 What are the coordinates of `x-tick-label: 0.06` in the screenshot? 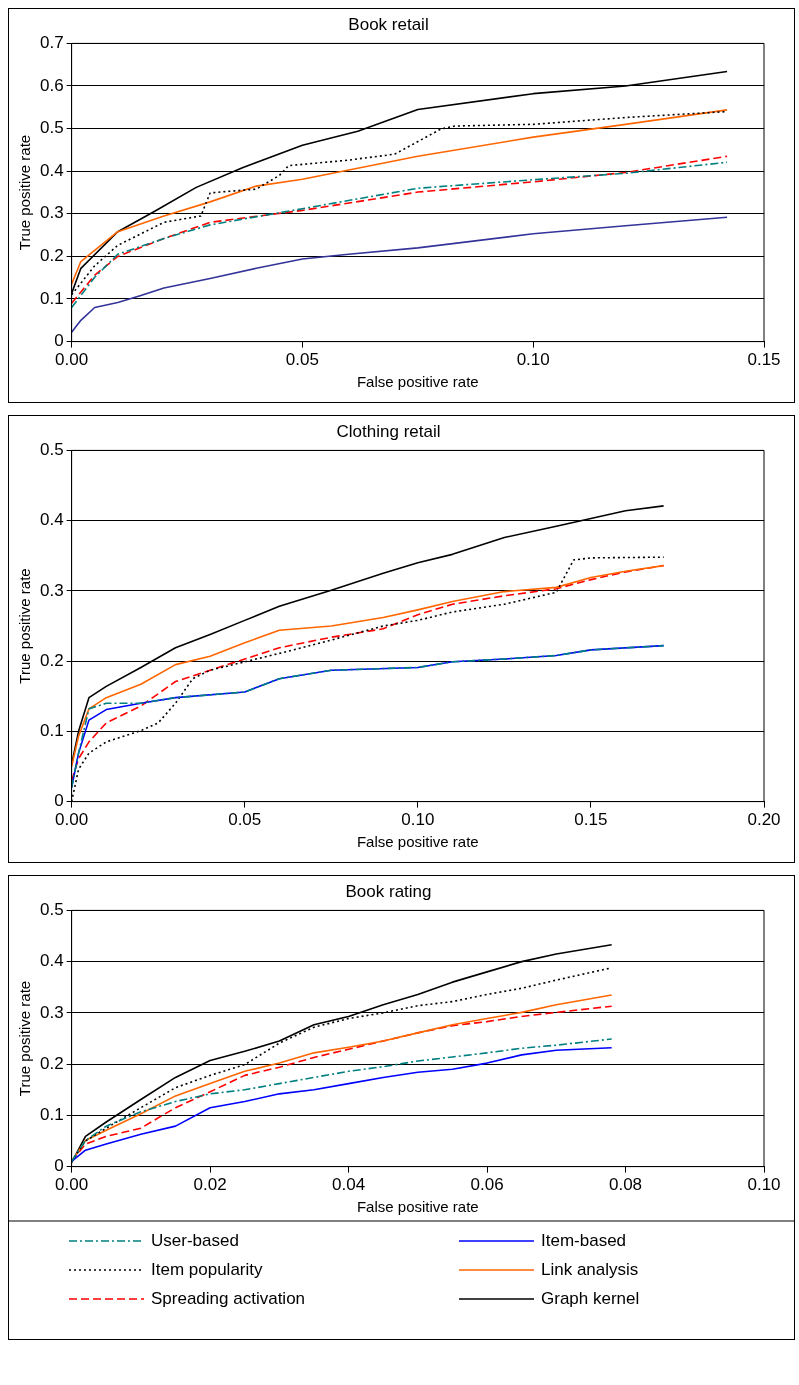 It's located at (487, 1185).